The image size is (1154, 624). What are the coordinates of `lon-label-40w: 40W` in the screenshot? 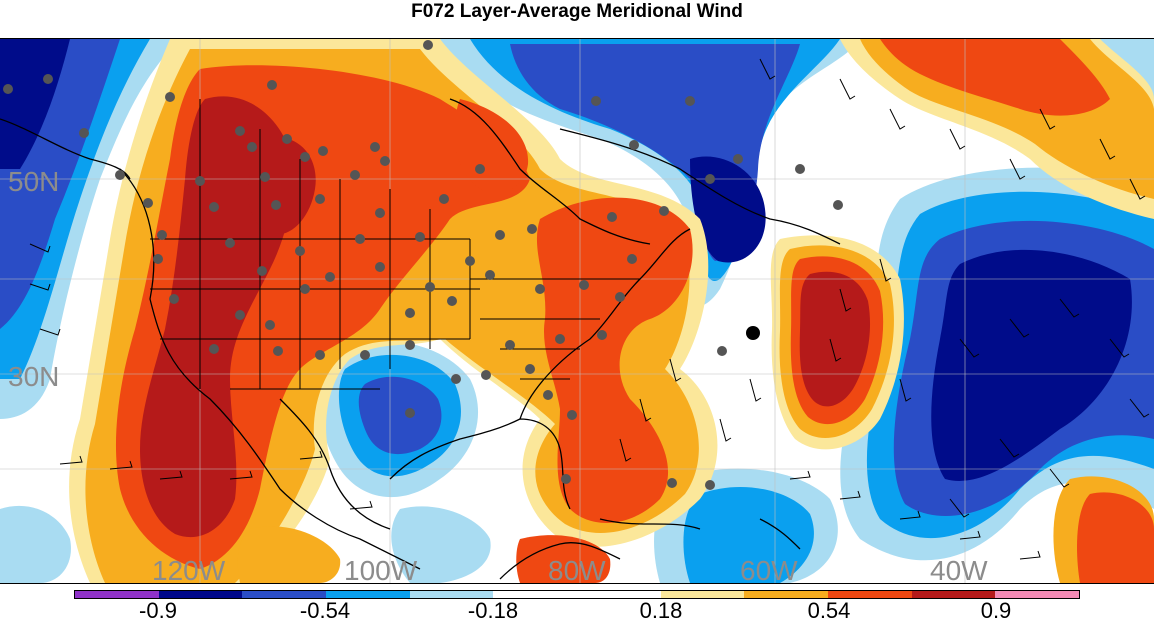 It's located at (959, 569).